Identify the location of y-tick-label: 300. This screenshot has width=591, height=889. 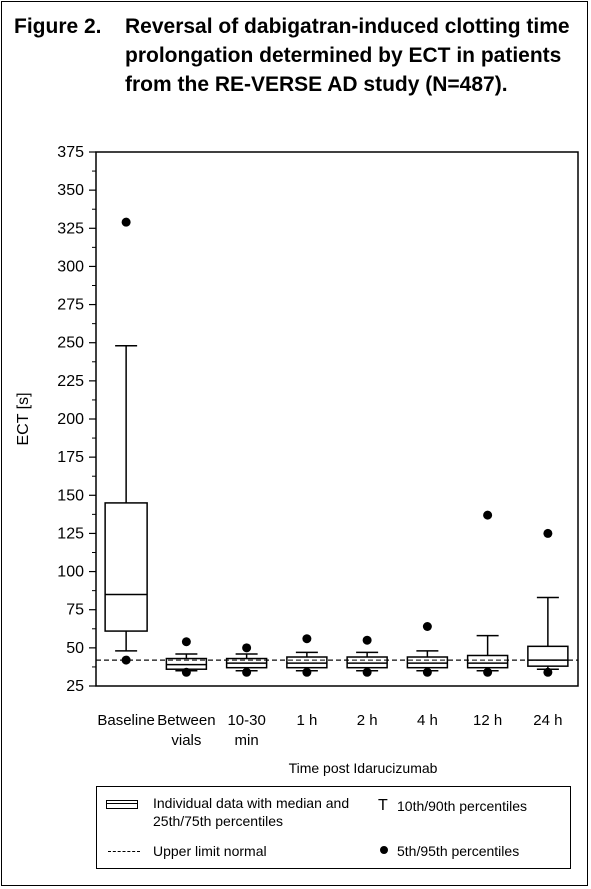
(70, 266).